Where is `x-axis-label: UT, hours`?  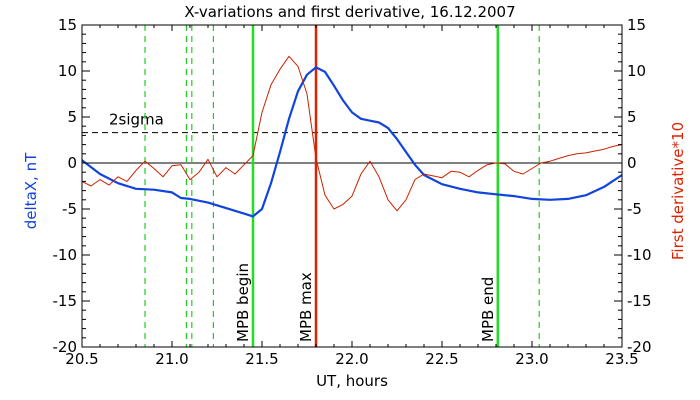
x-axis-label: UT, hours is located at coordinates (352, 381).